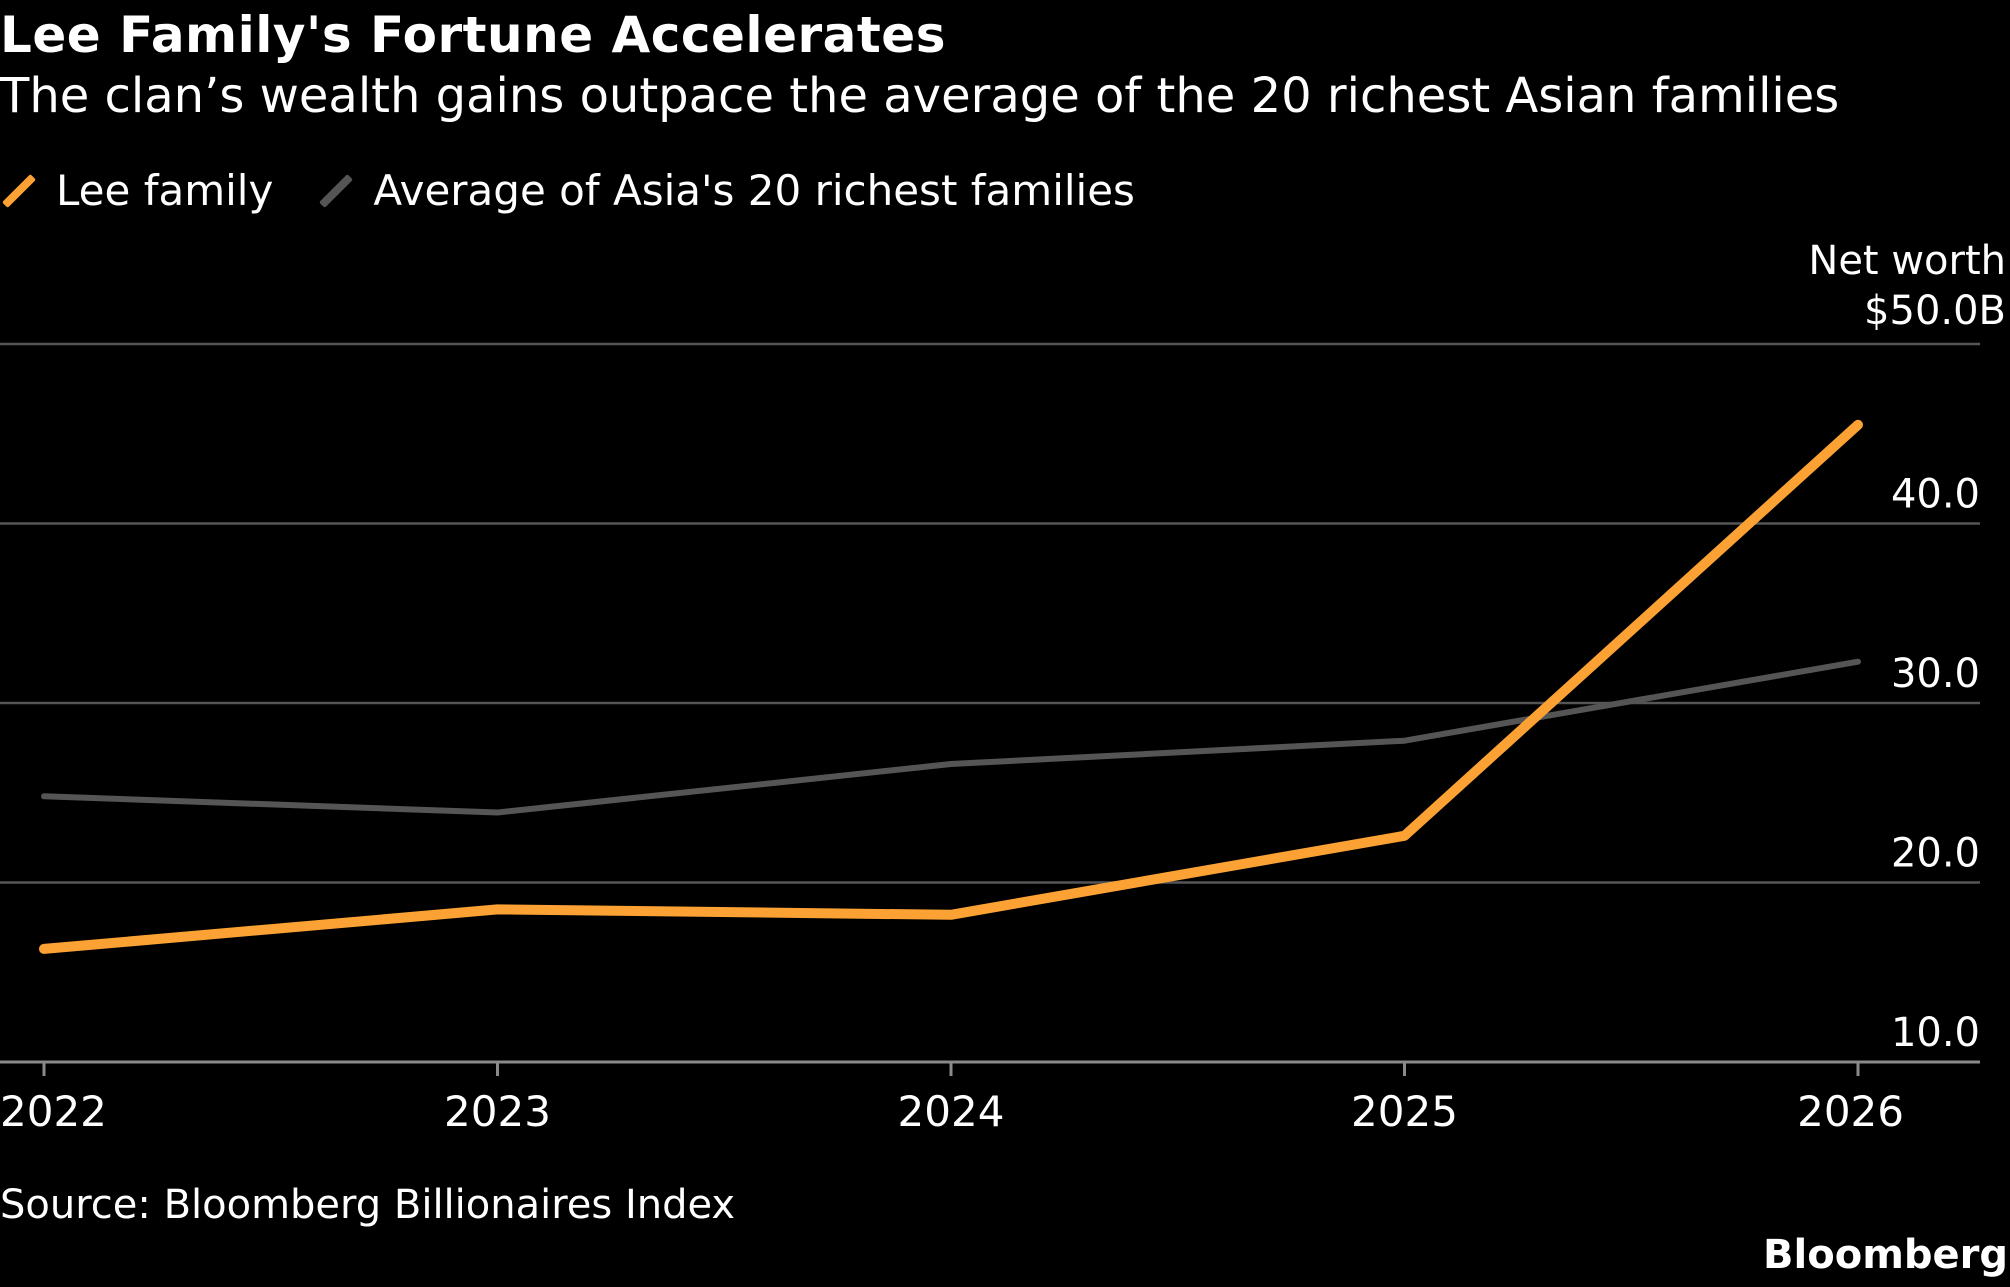 This screenshot has height=1287, width=2010. I want to click on y-tick-label-10: 10.0, so click(1935, 1033).